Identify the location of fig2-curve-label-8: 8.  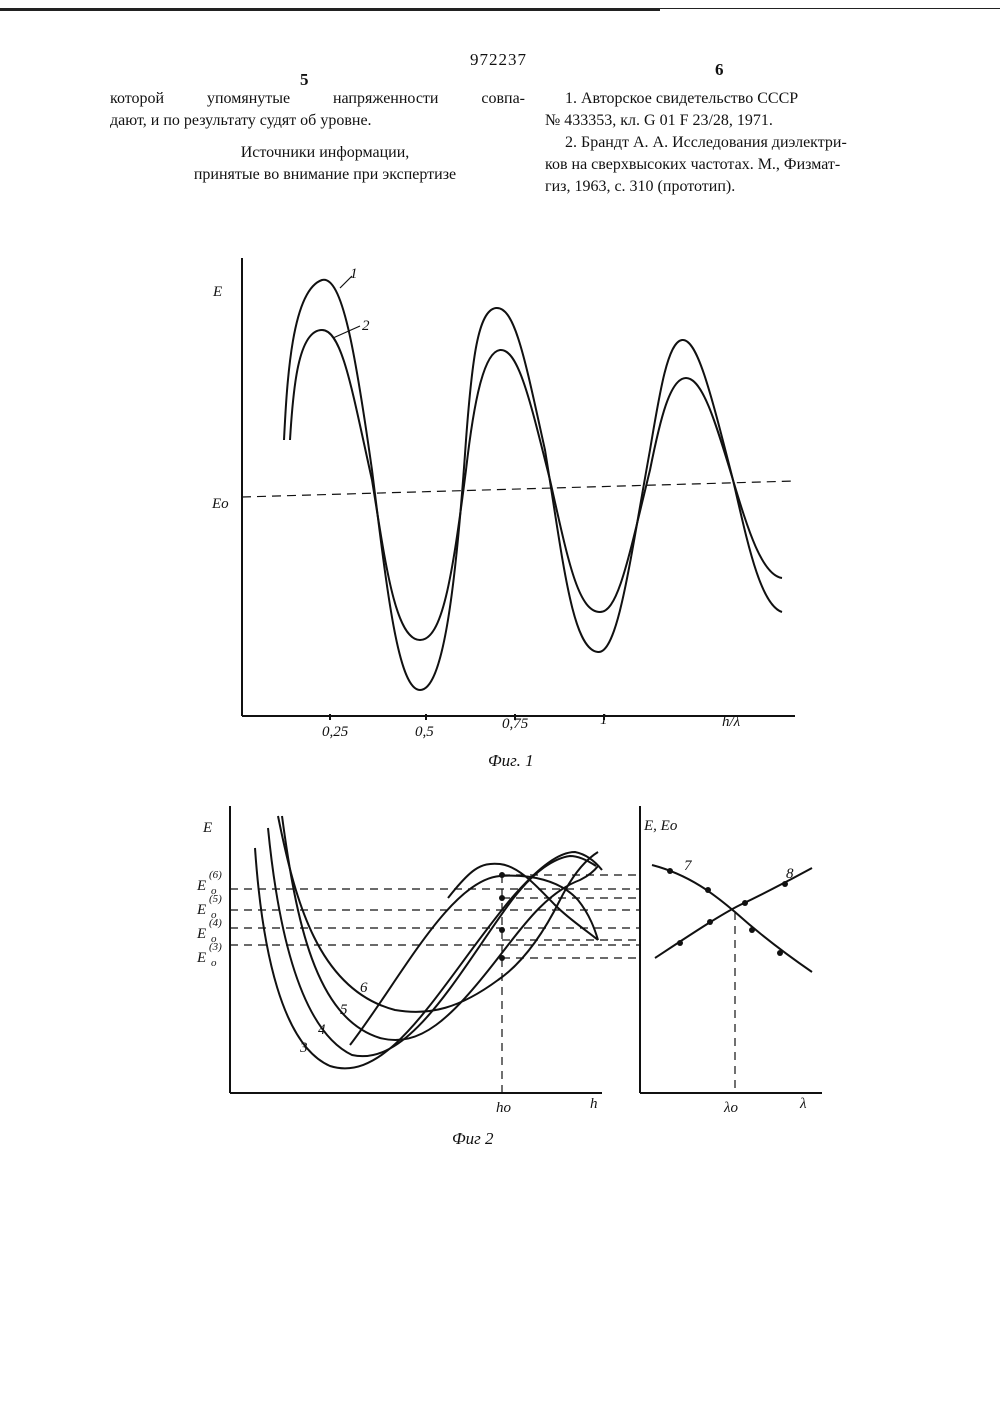
(790, 874).